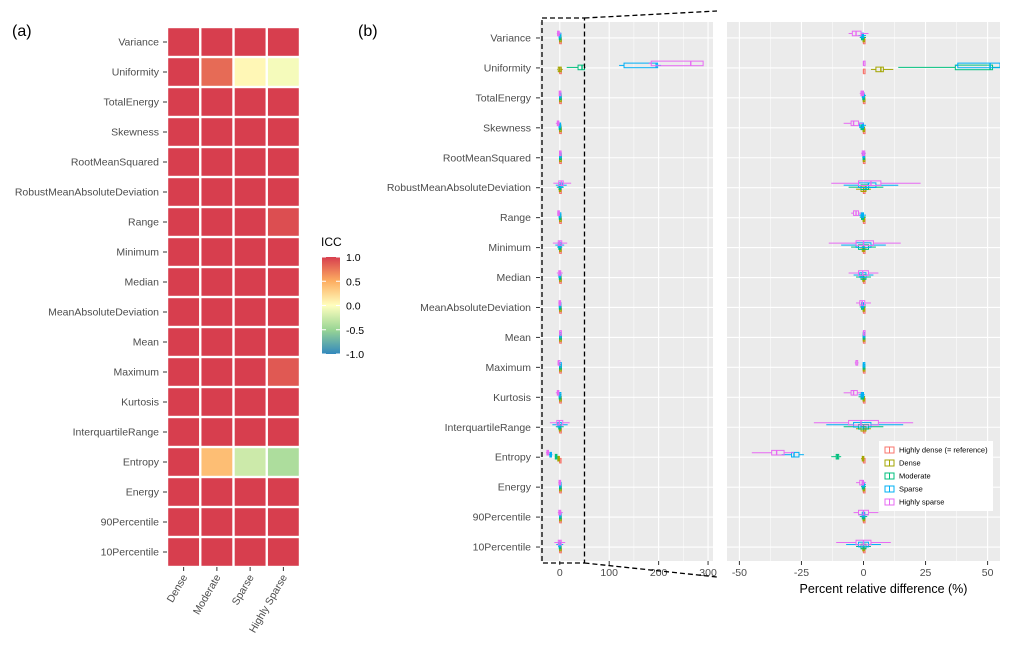  I want to click on feature-label: Skewness, so click(507, 128).